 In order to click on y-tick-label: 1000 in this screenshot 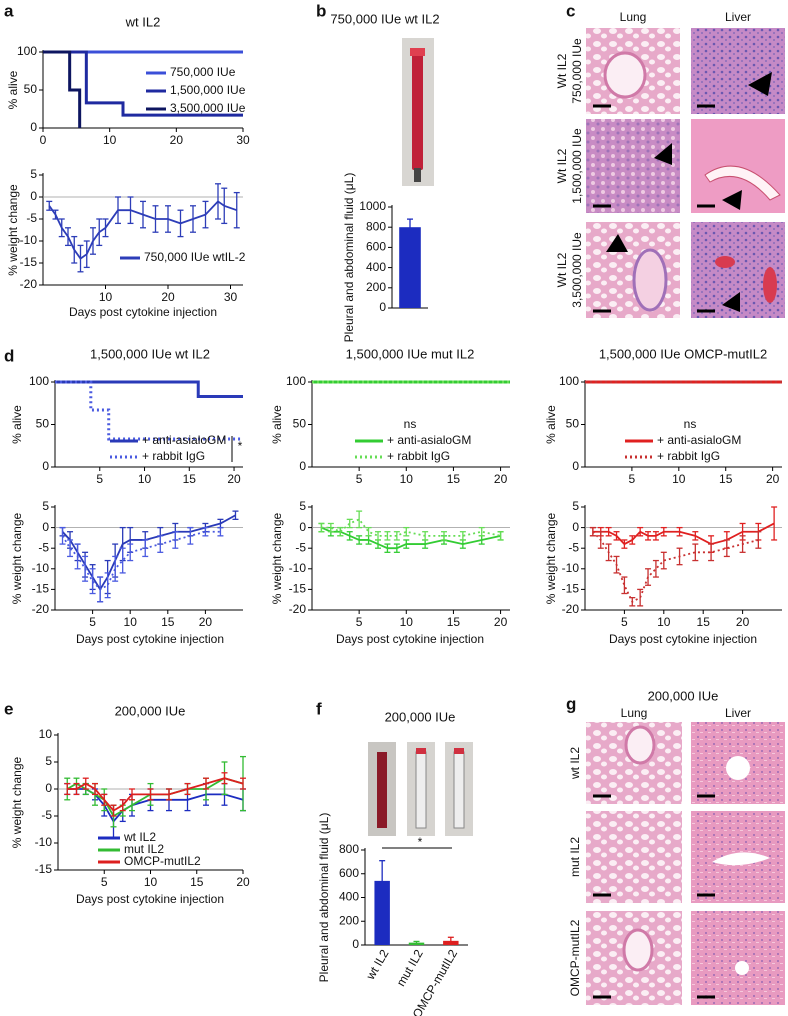, I will do `click(372, 206)`.